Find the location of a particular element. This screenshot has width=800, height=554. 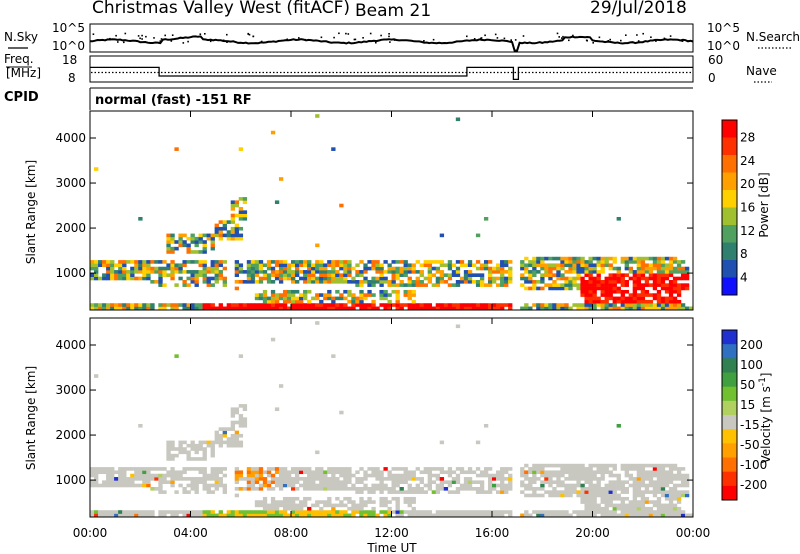

y-tick-label: 4000 is located at coordinates (70, 138).